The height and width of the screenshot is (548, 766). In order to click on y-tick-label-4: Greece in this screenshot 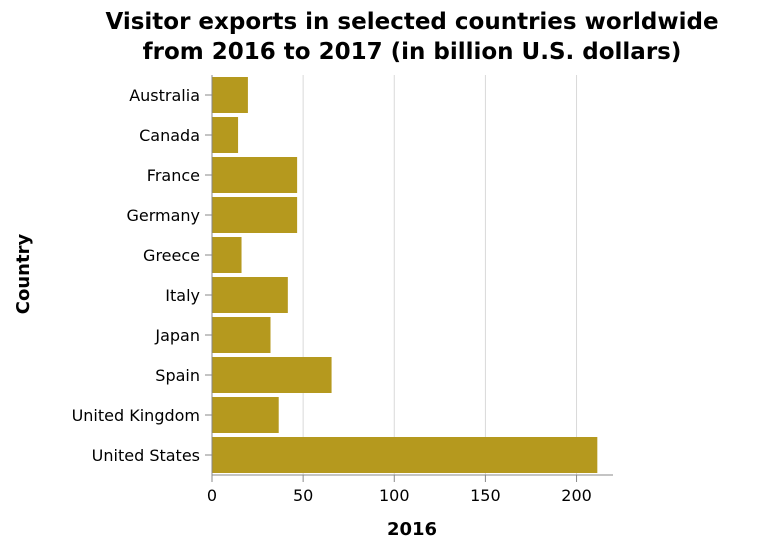, I will do `click(171, 255)`.